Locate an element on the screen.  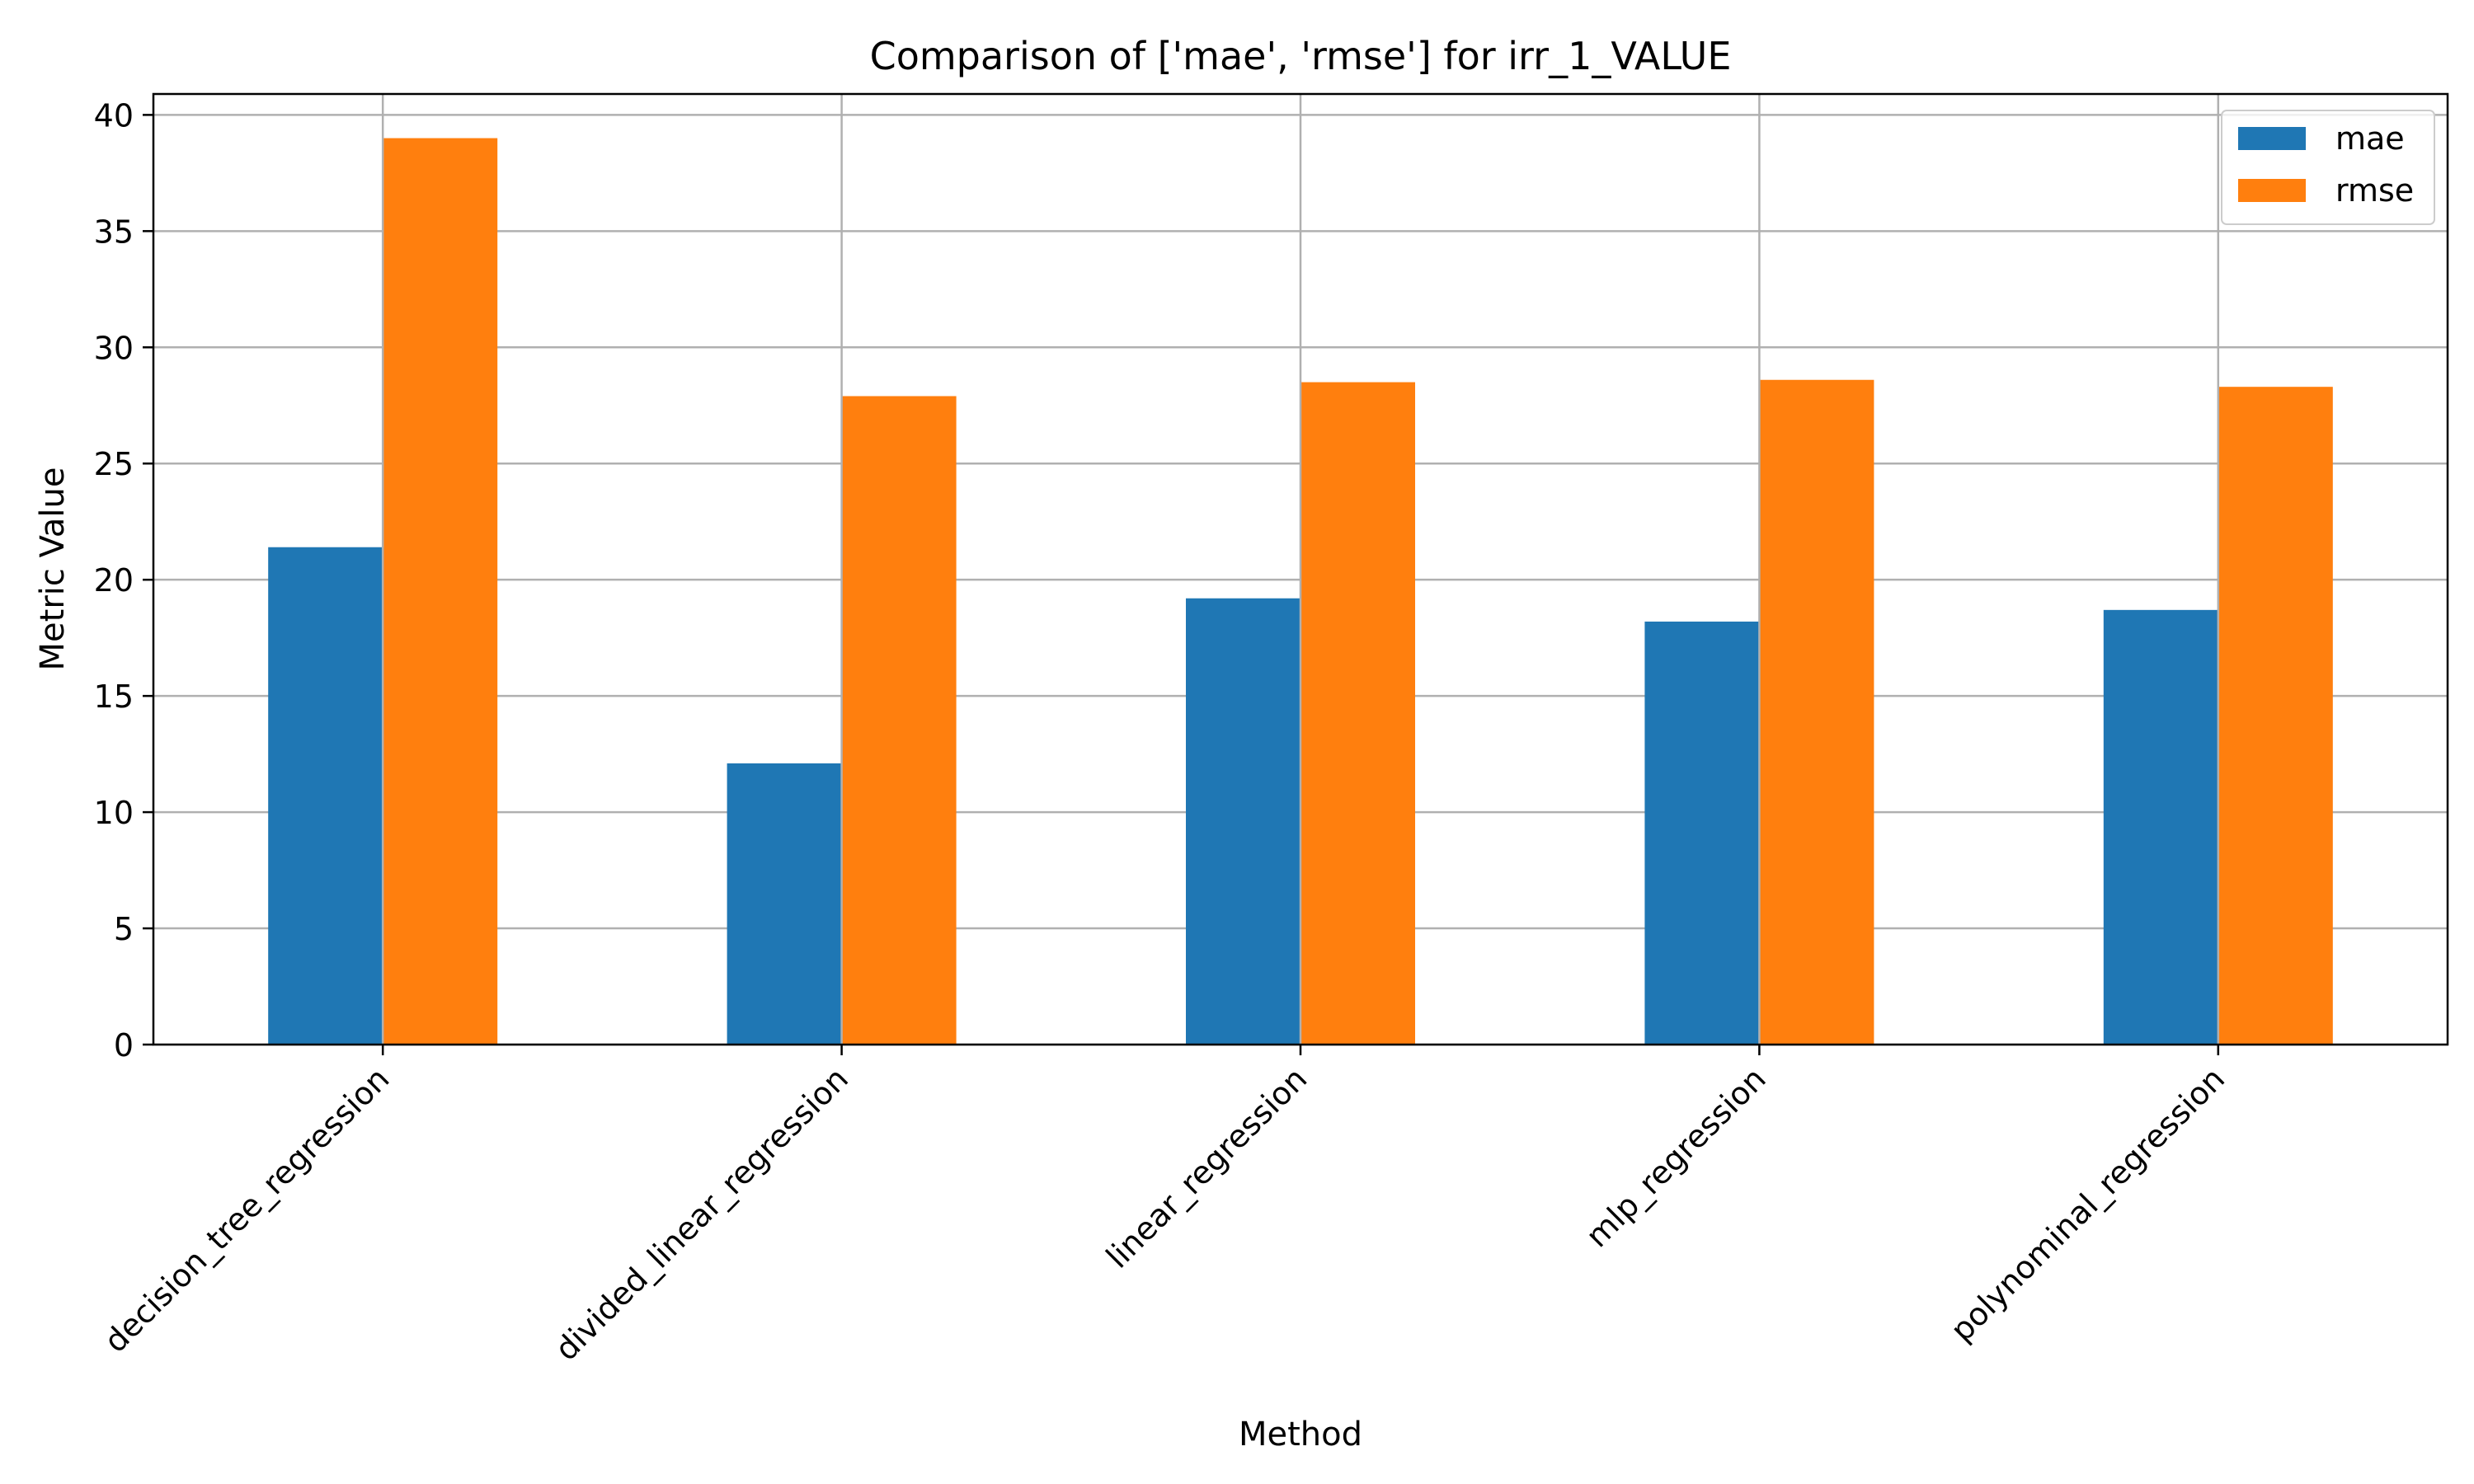
y-axis-label: Metric Value is located at coordinates (53, 569).